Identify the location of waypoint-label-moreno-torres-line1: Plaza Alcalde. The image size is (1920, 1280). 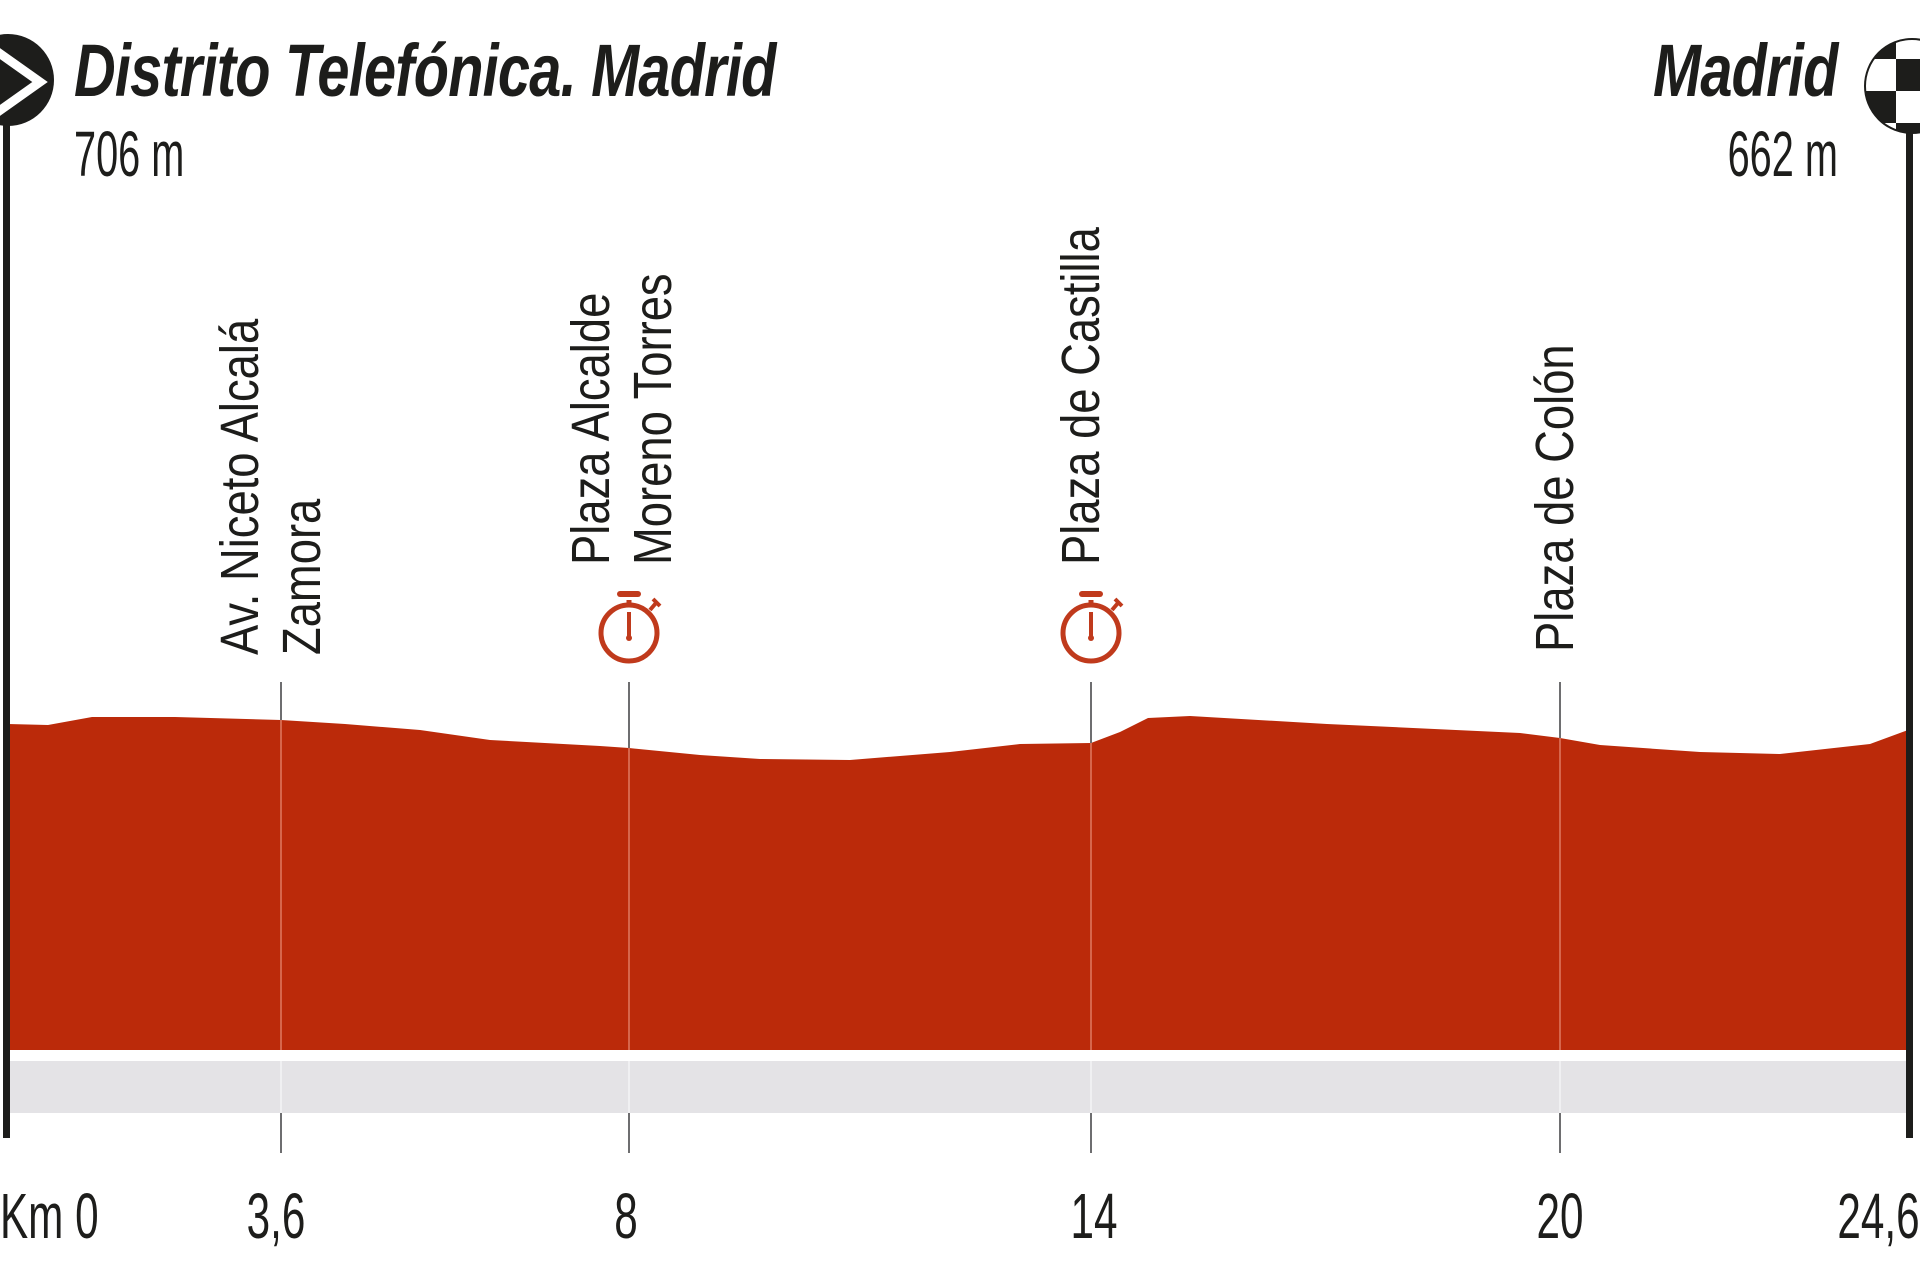
(591, 428).